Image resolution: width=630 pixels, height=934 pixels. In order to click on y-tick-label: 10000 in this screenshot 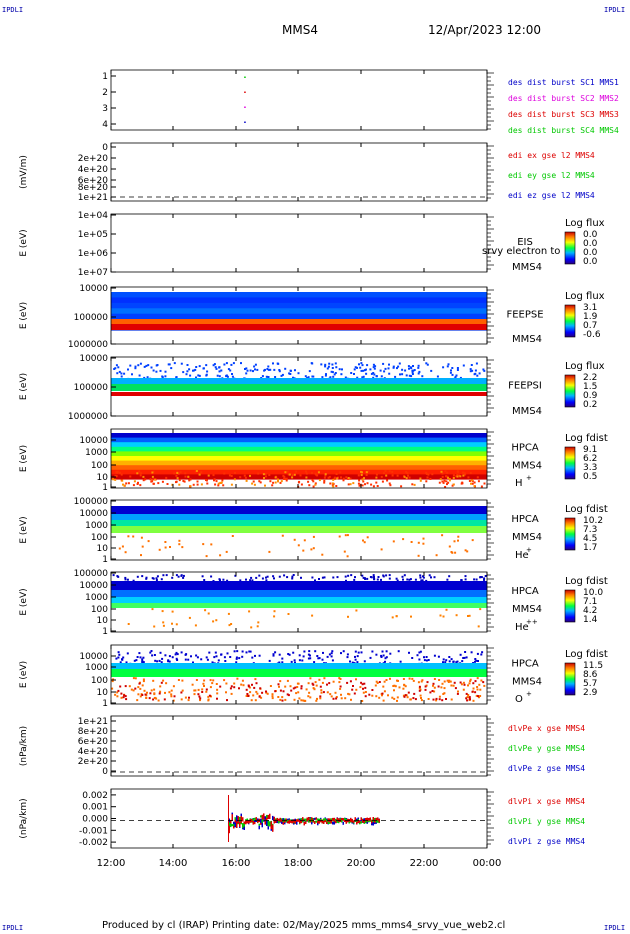, I will do `click(93, 441)`.